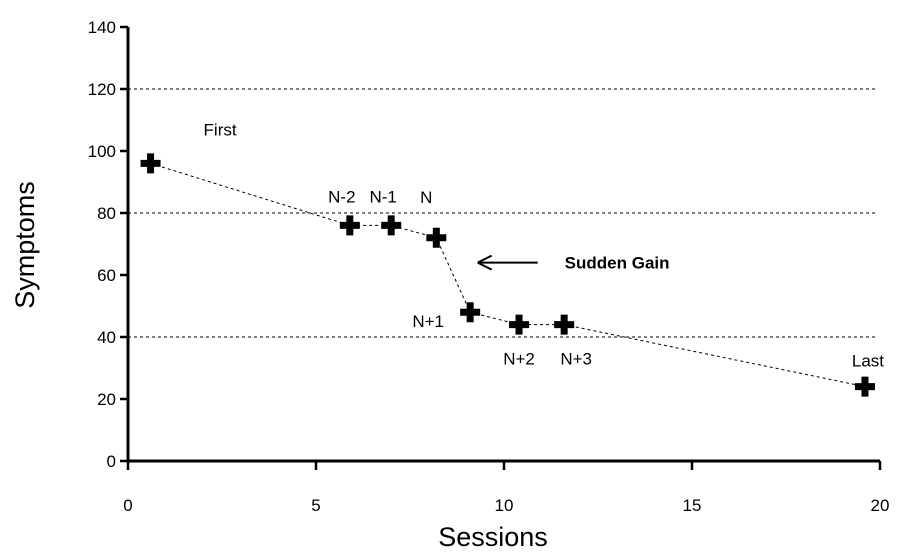 The width and height of the screenshot is (900, 552). What do you see at coordinates (426, 197) in the screenshot?
I see `point-label-3: N` at bounding box center [426, 197].